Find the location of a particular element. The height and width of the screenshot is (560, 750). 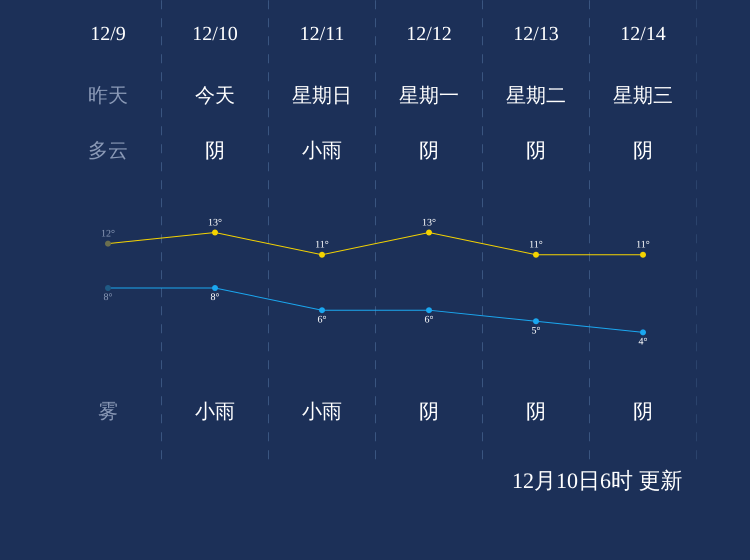

text: 雾 is located at coordinates (108, 412).